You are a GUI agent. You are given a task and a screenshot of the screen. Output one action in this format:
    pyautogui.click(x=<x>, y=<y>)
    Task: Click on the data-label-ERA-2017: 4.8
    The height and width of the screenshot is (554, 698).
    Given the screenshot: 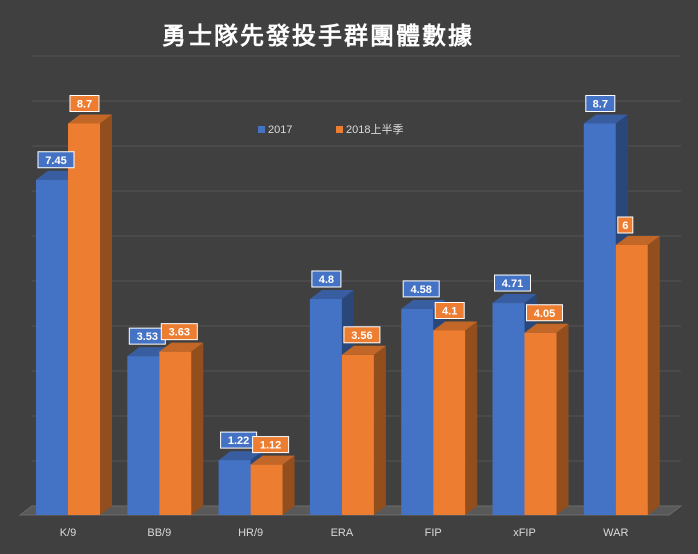 What is the action you would take?
    pyautogui.click(x=326, y=279)
    